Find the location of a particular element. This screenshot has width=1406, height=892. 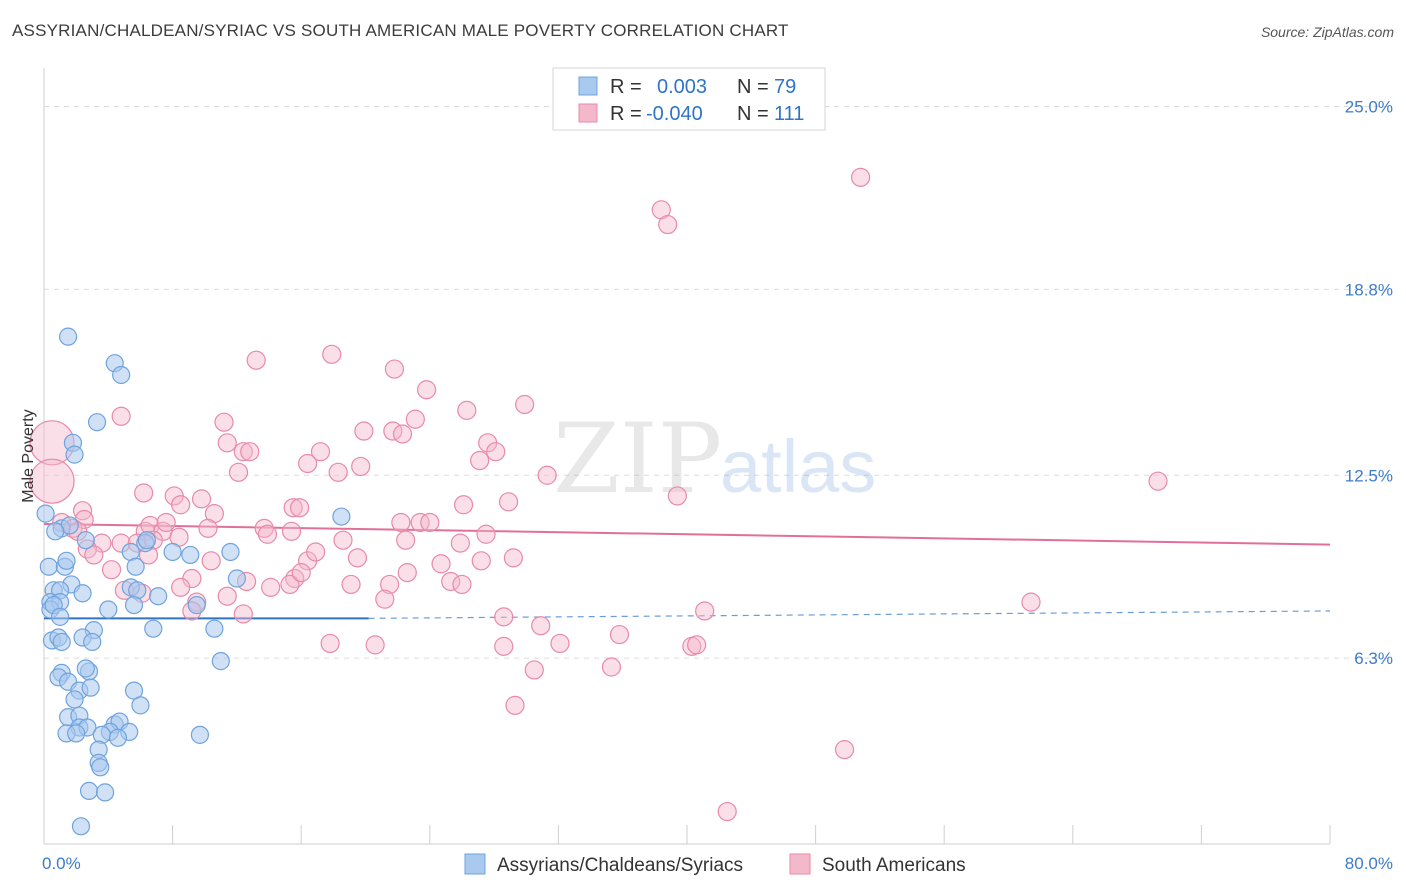

legend-r-value-1: 0.003 is located at coordinates (682, 87).